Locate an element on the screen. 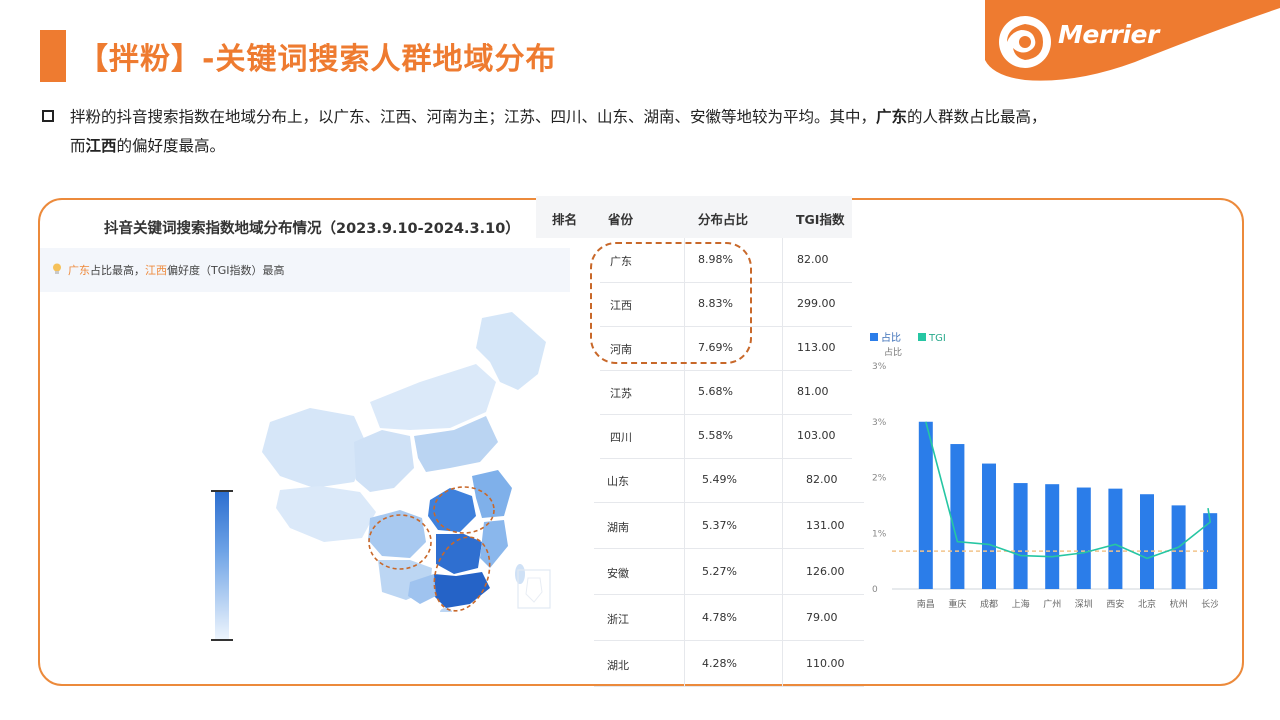  table-header-rank: 排名 is located at coordinates (565, 219).